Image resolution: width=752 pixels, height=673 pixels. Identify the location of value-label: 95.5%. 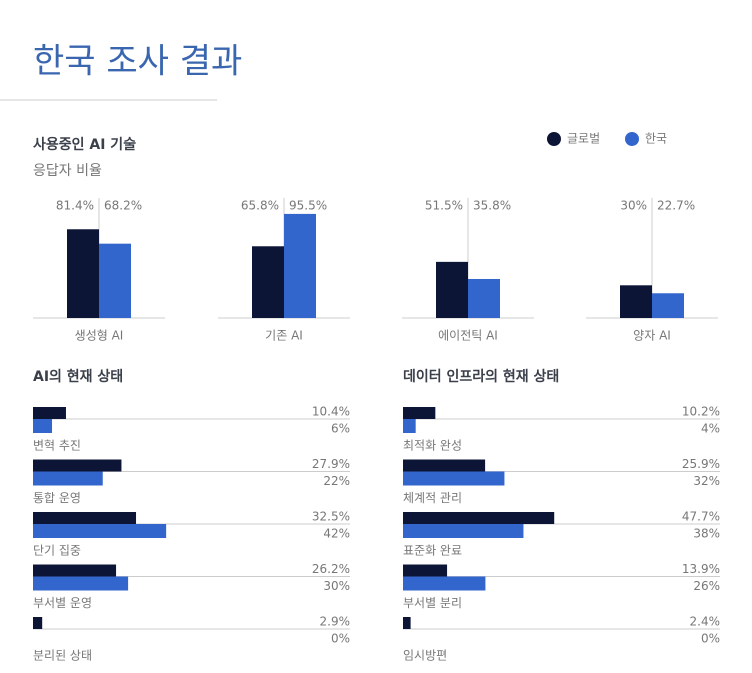
(308, 206).